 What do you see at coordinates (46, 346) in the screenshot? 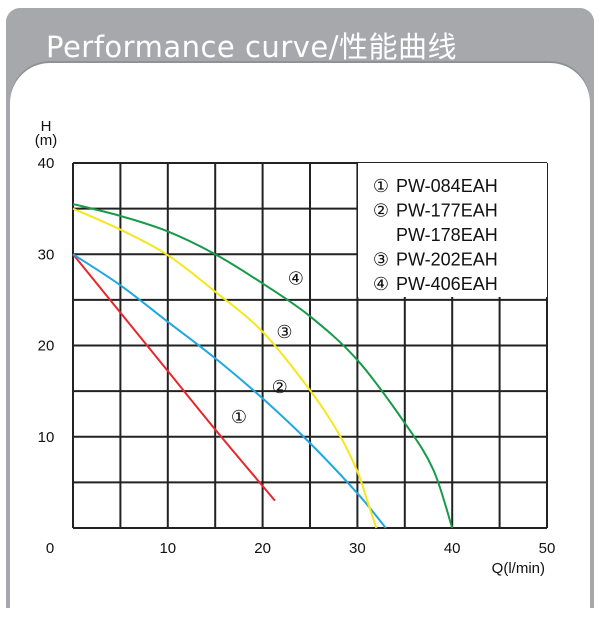
I see `y-tick-label: 20` at bounding box center [46, 346].